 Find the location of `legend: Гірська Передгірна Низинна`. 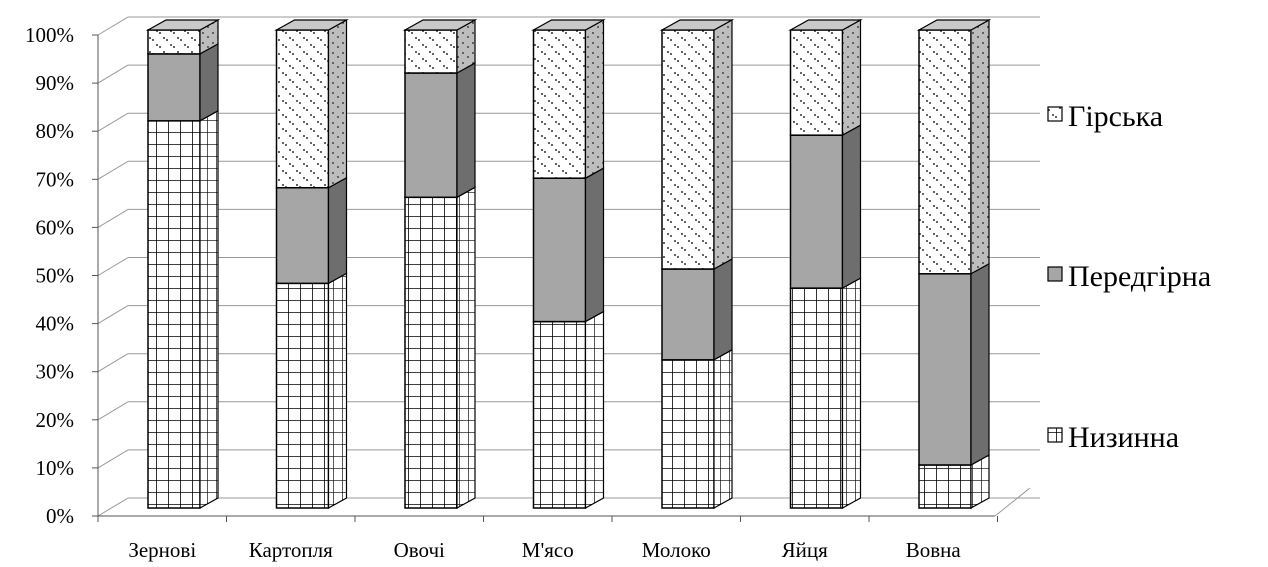

legend: Гірська Передгірна Низинна is located at coordinates (1129, 277).